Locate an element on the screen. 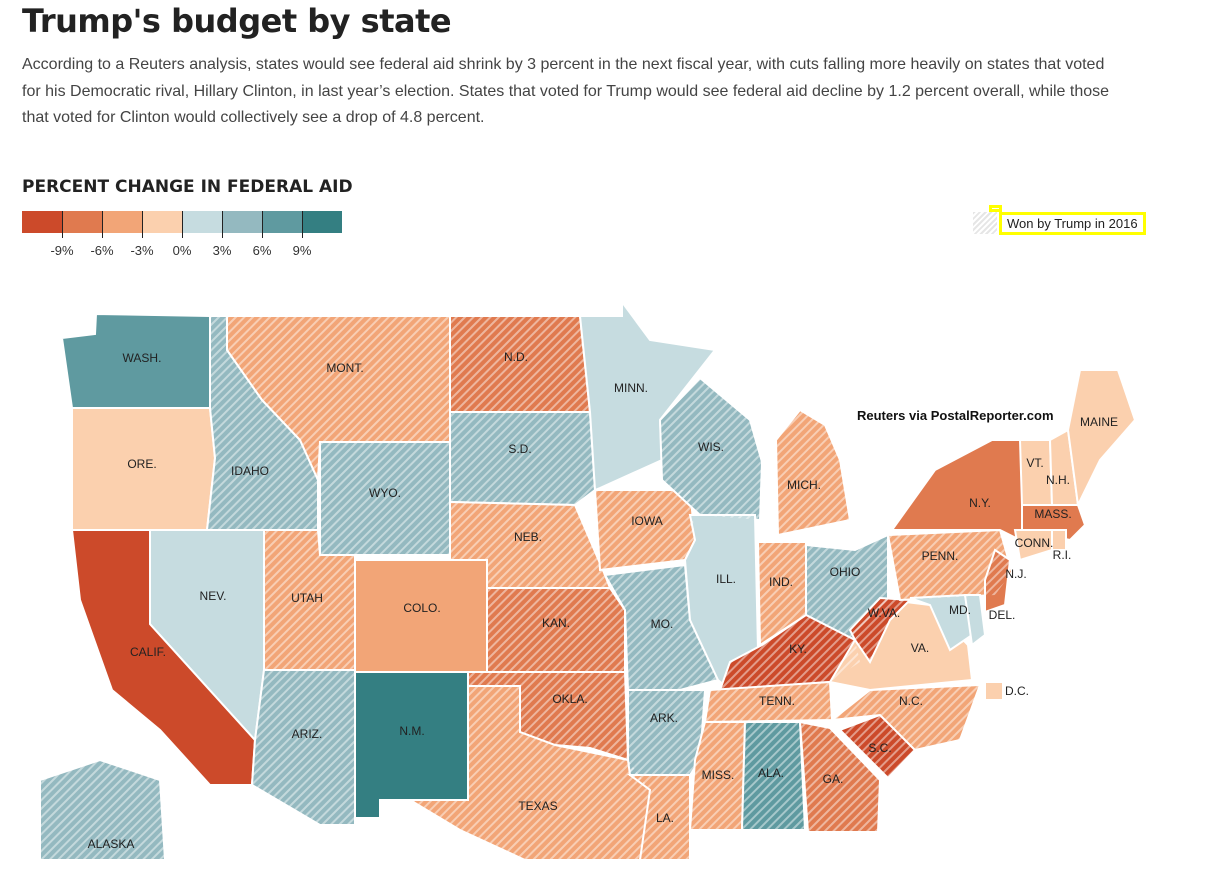 This screenshot has width=1211, height=876. state-hatch-miss is located at coordinates (717, 776).